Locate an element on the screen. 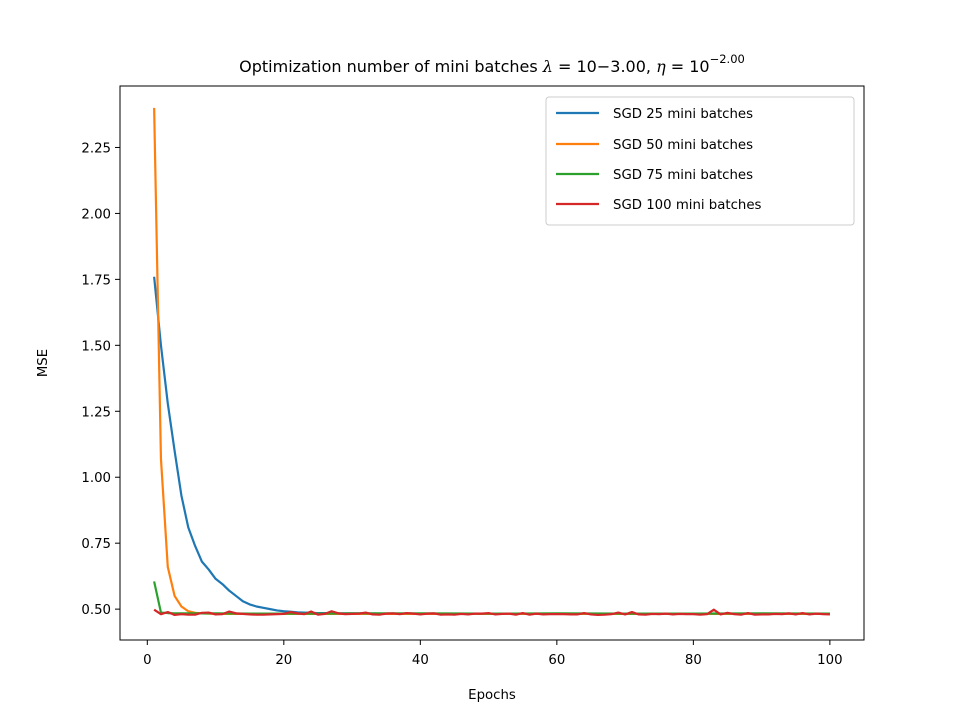  x-tick-label: 40 is located at coordinates (420, 660).